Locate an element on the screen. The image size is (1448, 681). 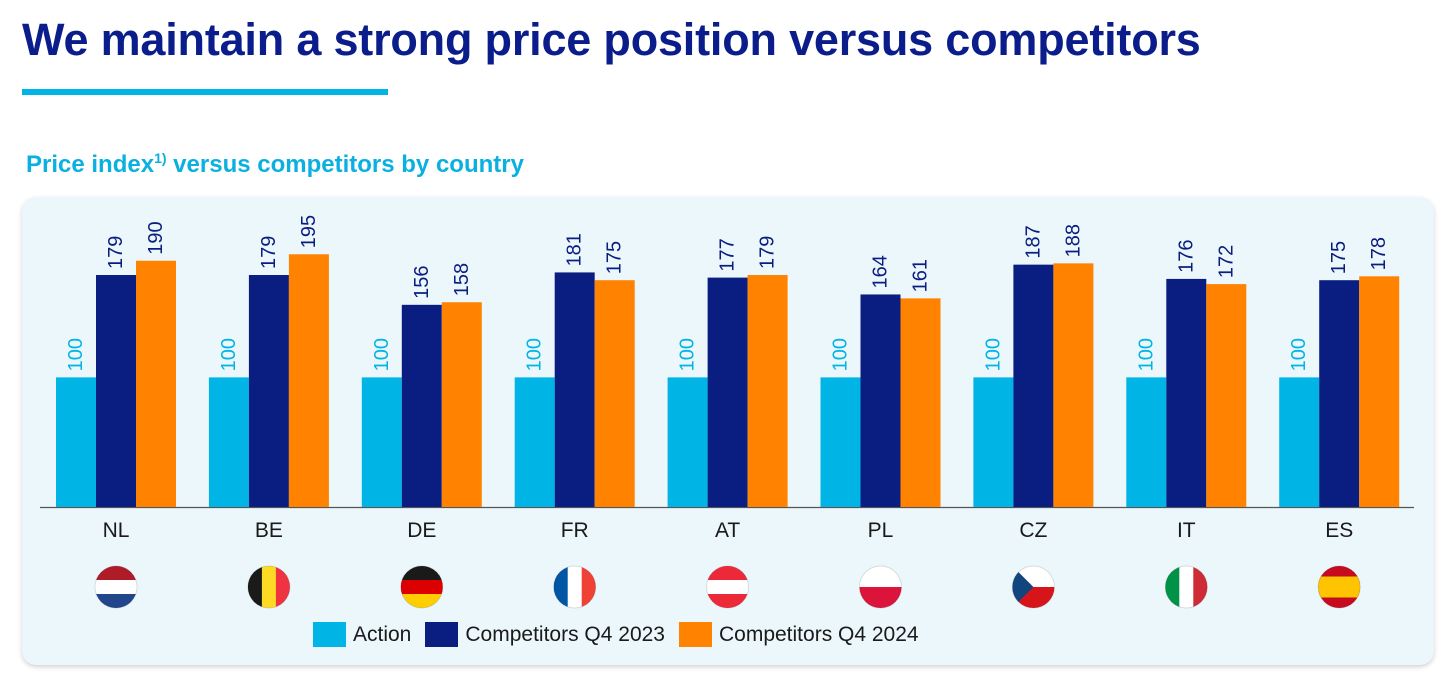
data-label-cz-competitors-2023: 187 is located at coordinates (1033, 241).